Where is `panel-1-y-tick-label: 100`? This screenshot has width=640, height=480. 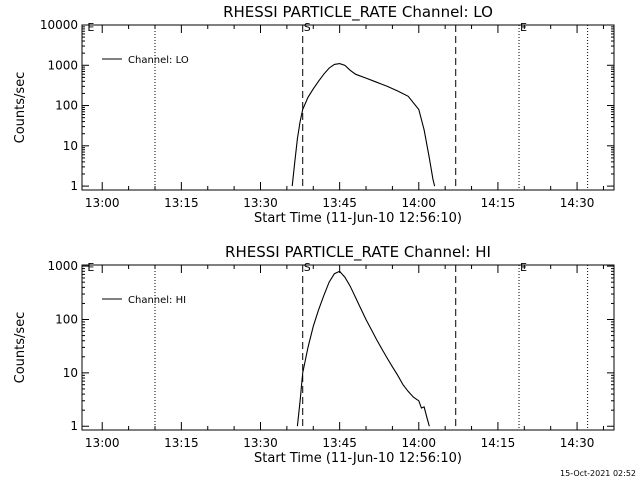
panel-1-y-tick-label: 100 is located at coordinates (66, 106).